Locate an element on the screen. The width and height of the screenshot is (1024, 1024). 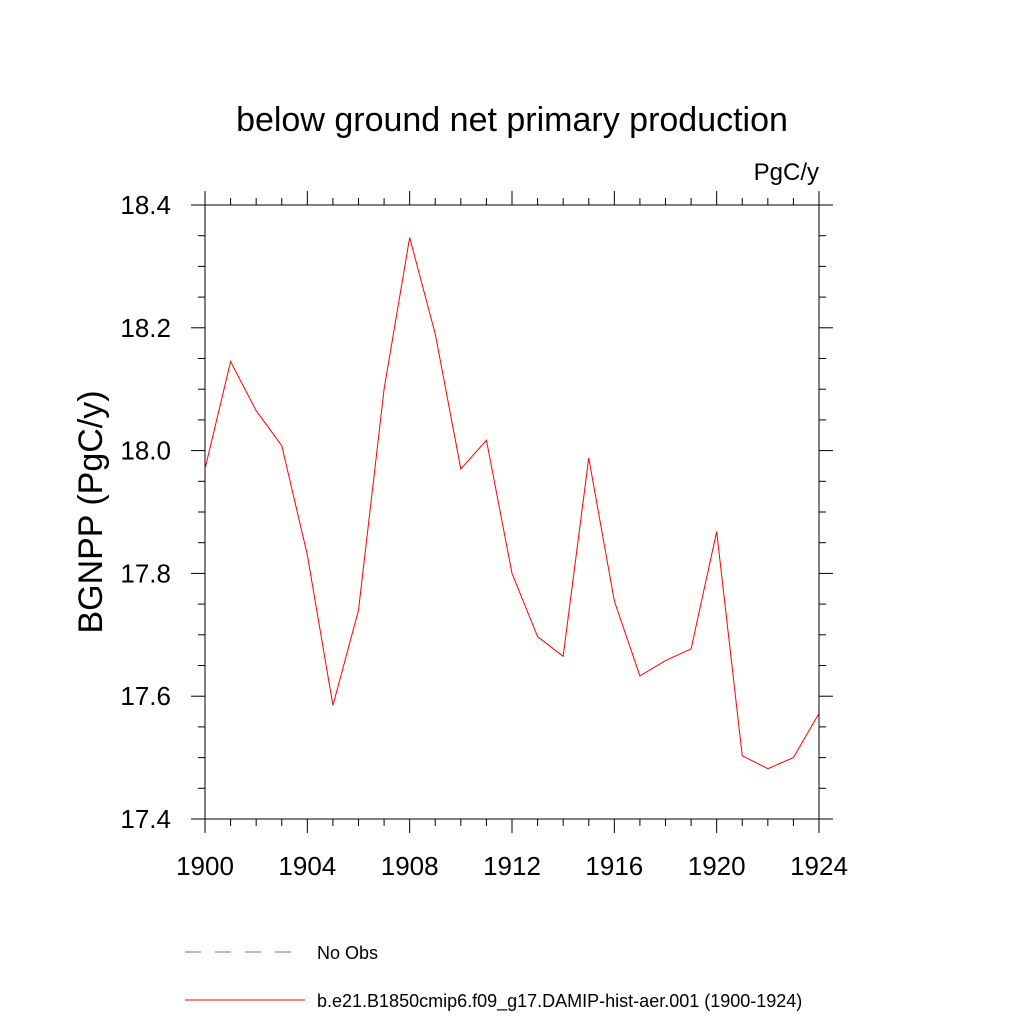
y-tick-label: 18.4 is located at coordinates (145, 205).